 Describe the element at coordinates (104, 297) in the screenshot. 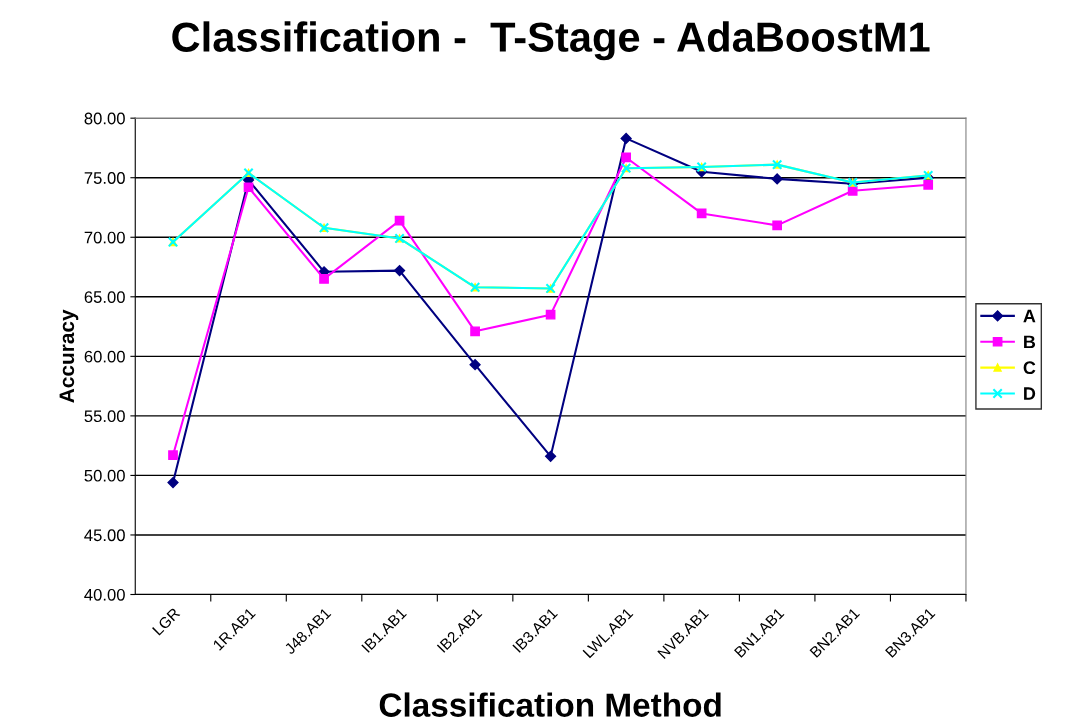

I see `y-tick-label: 65.00` at that location.